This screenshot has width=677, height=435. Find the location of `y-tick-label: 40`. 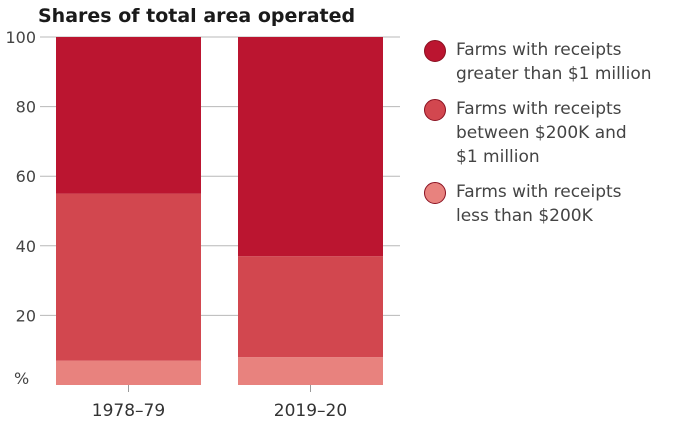

y-tick-label: 40 is located at coordinates (26, 246).